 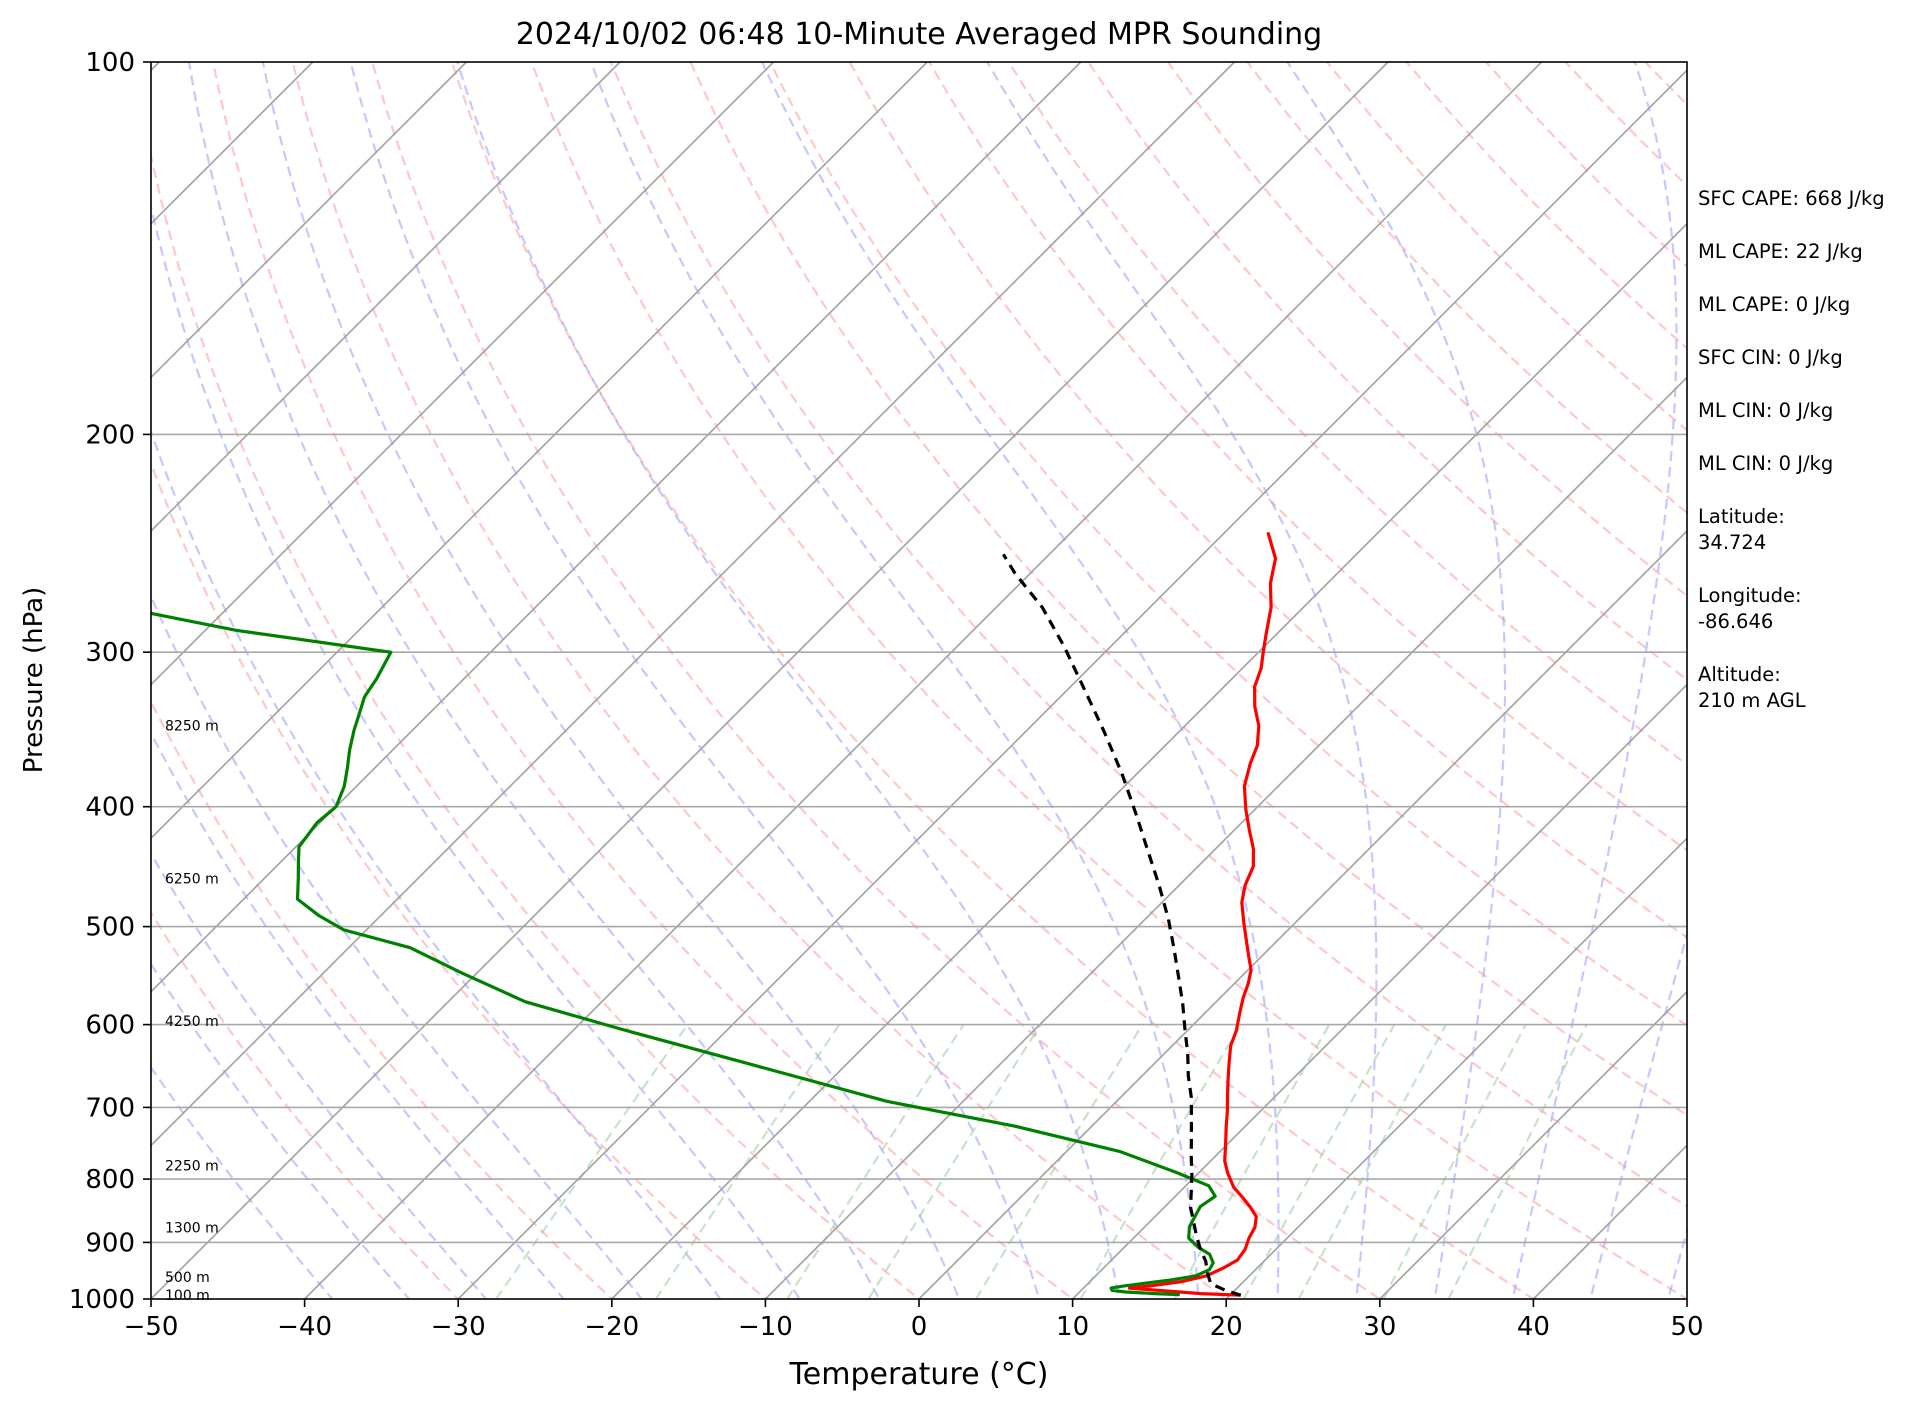 I want to click on temperature-trace, so click(x=1202, y=914).